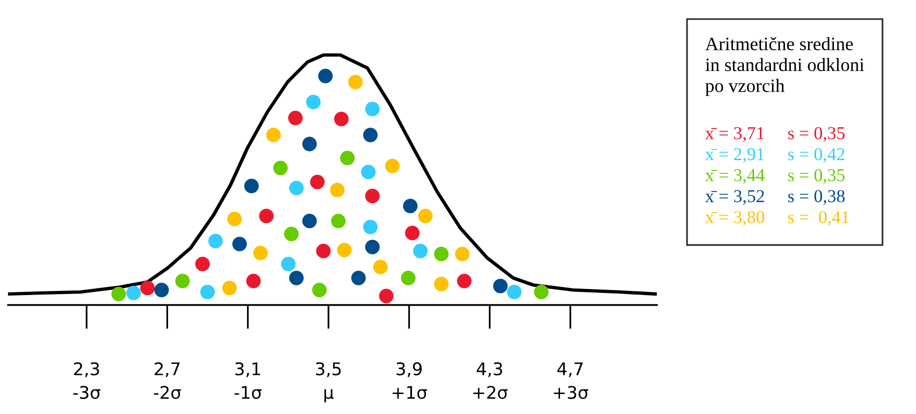  What do you see at coordinates (329, 395) in the screenshot?
I see `x2-tick-label: μ` at bounding box center [329, 395].